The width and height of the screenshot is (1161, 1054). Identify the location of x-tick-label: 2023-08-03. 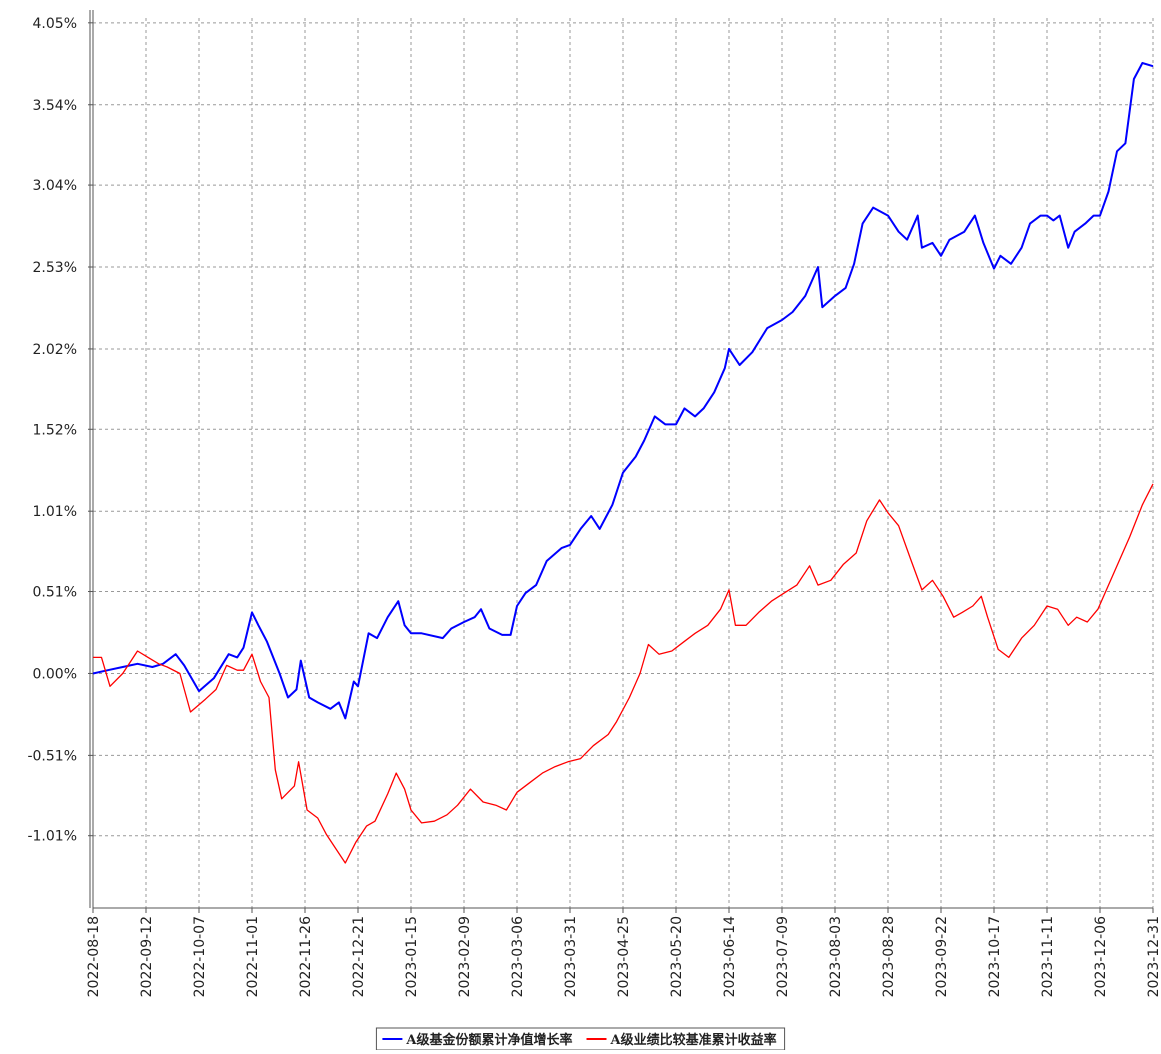
(836, 956).